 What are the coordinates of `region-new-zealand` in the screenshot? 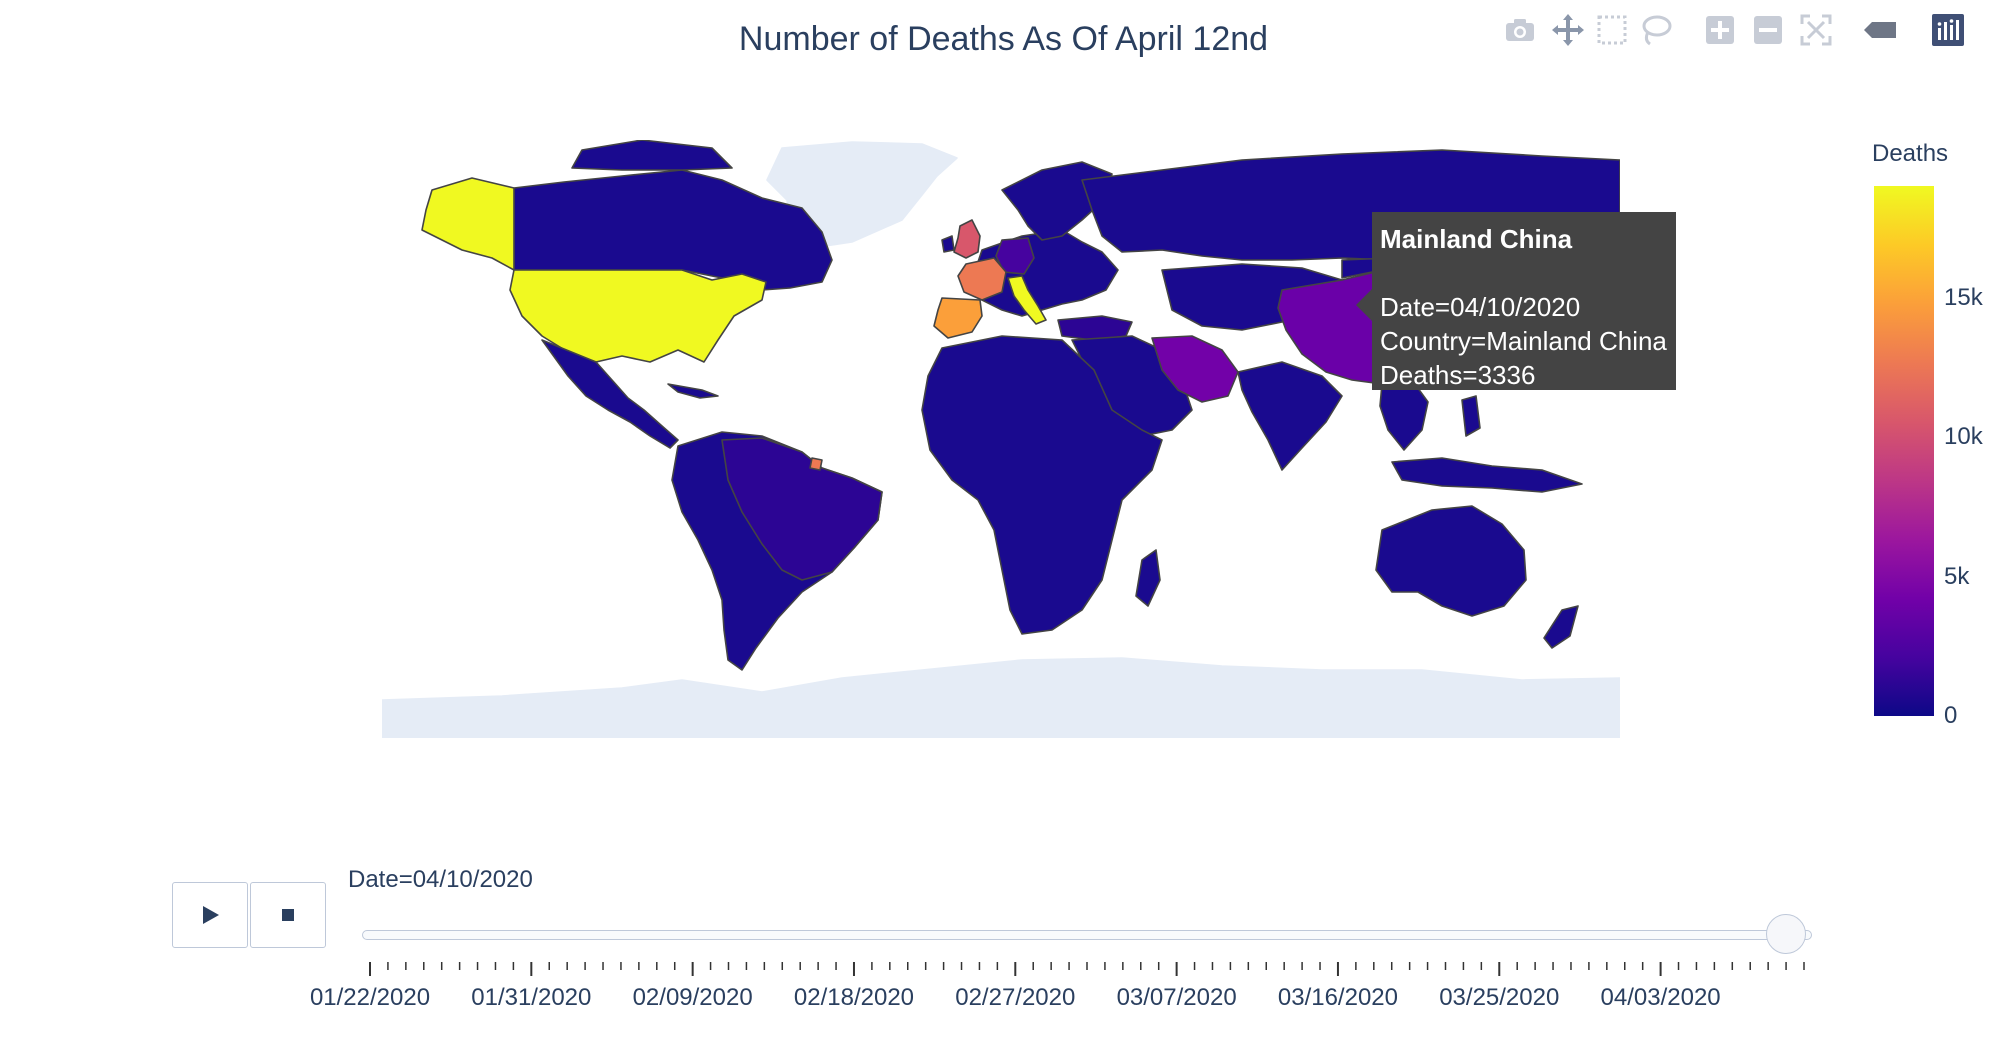 It's located at (1561, 627).